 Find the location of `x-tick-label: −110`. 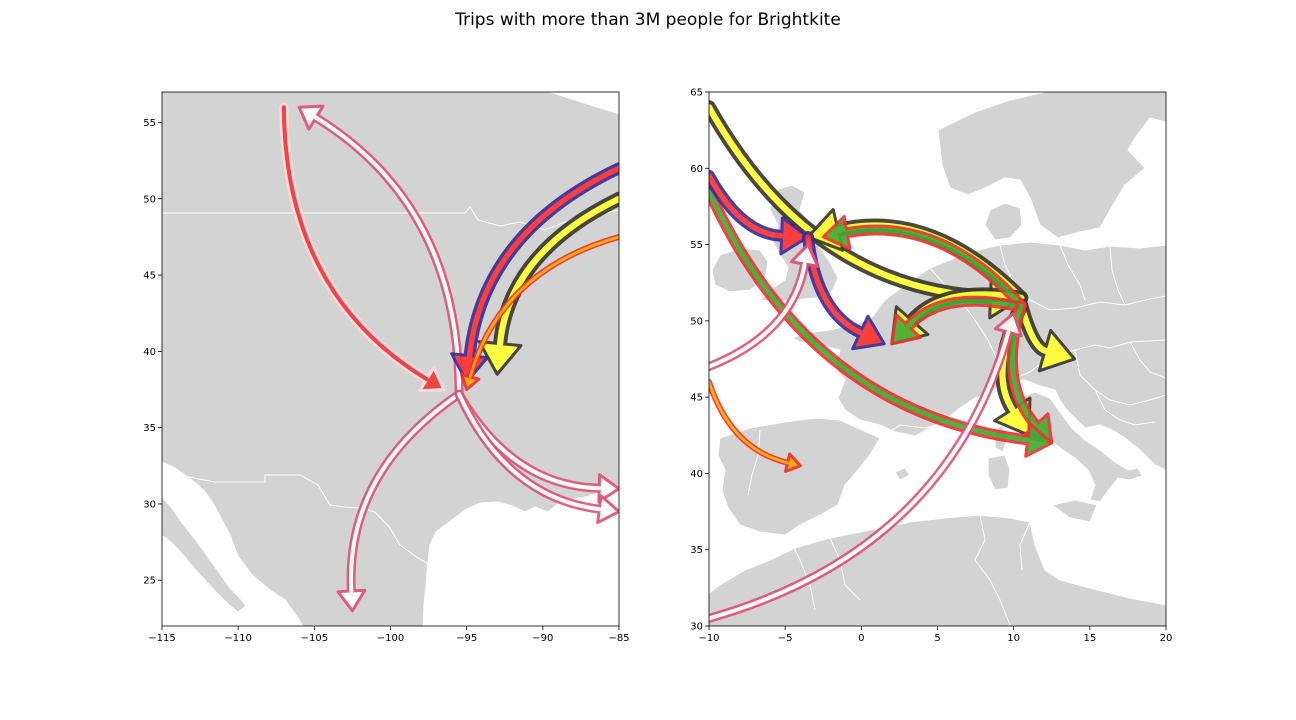

x-tick-label: −110 is located at coordinates (237, 638).